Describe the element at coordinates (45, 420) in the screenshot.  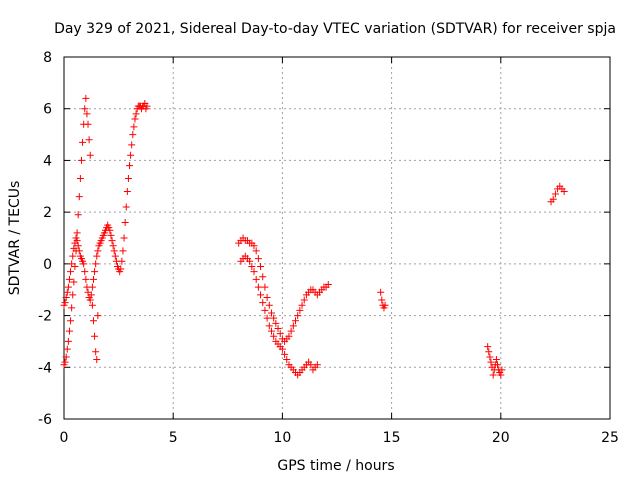
I see `y-tick-label: -6` at that location.